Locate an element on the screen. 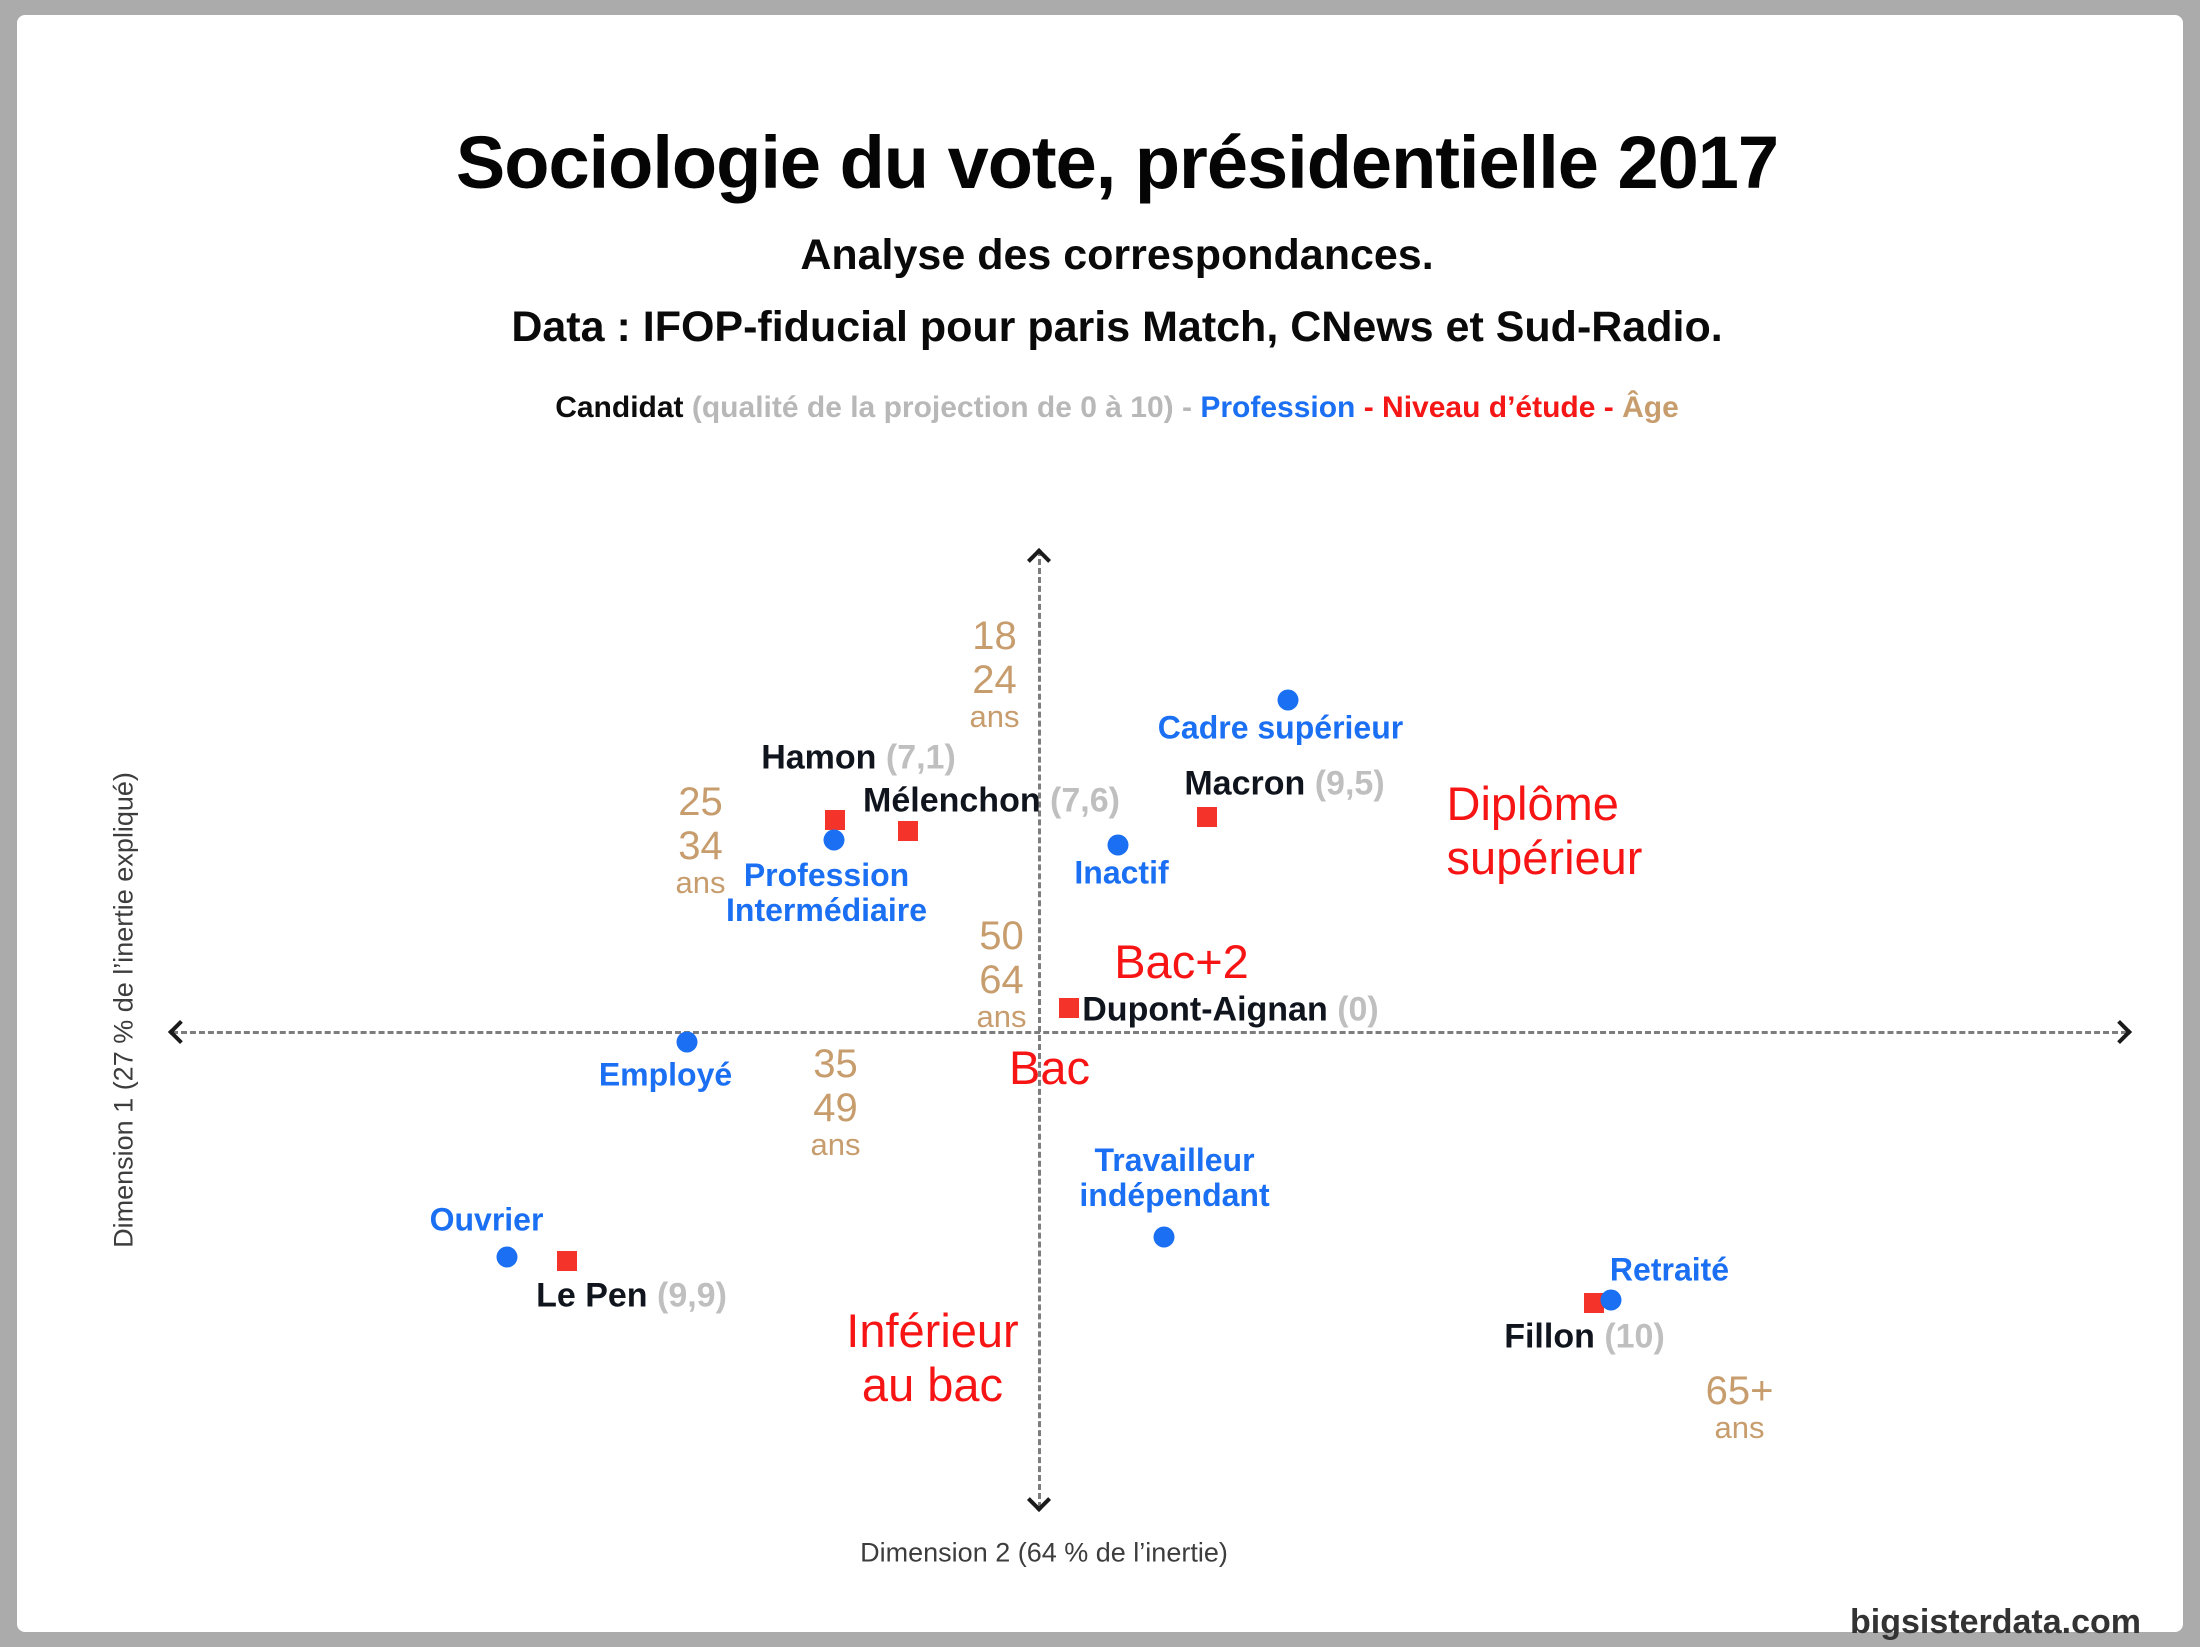 This screenshot has height=1647, width=2200. candidat-label-dupont_aignan: Dupont-Aignan (0) is located at coordinates (1230, 1009).